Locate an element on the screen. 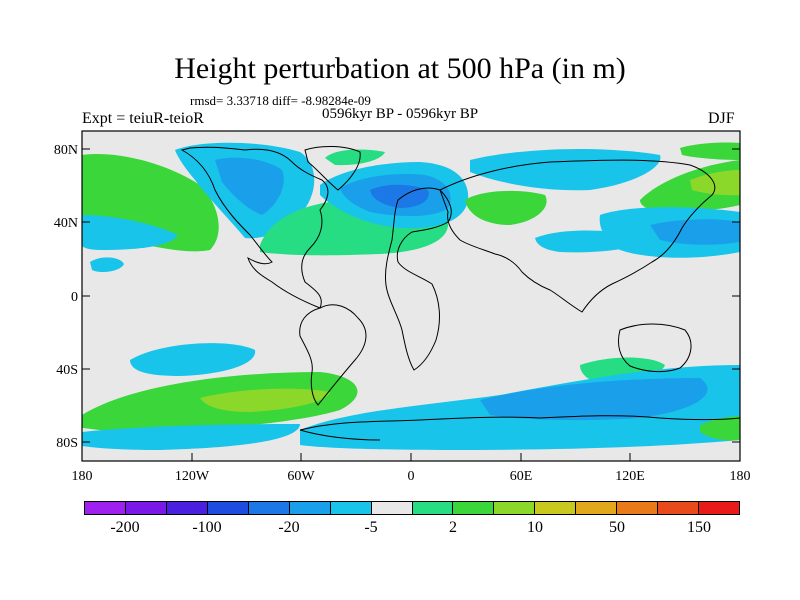 This screenshot has height=600, width=800. lat-tick-label: 80N is located at coordinates (66, 150).